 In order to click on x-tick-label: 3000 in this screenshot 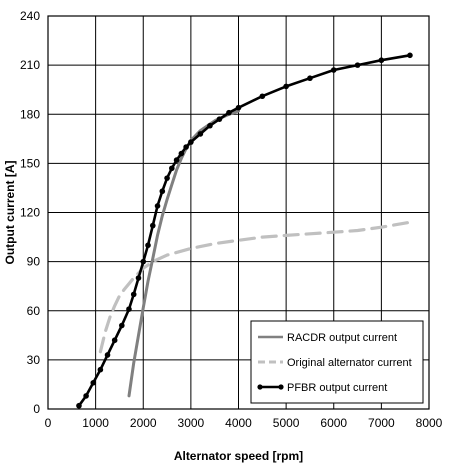, I will do `click(191, 423)`.